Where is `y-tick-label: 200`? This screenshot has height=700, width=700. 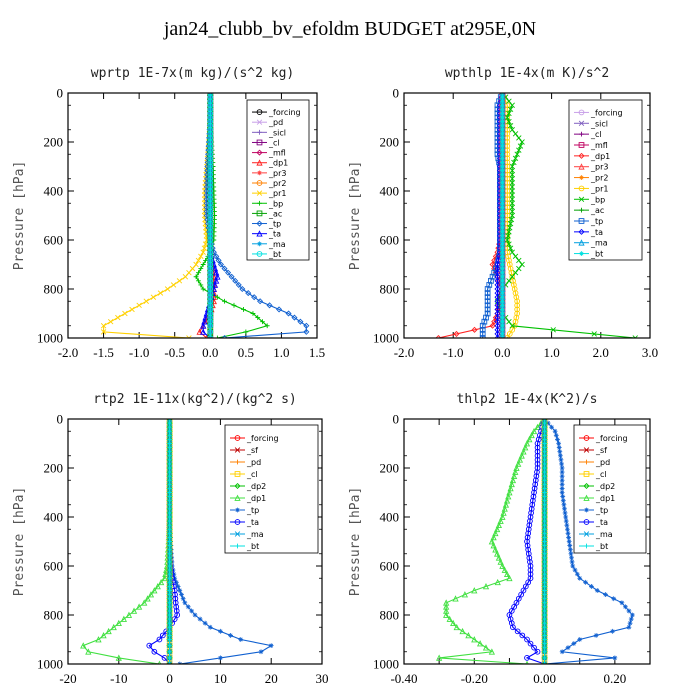 y-tick-label: 200 is located at coordinates (54, 468).